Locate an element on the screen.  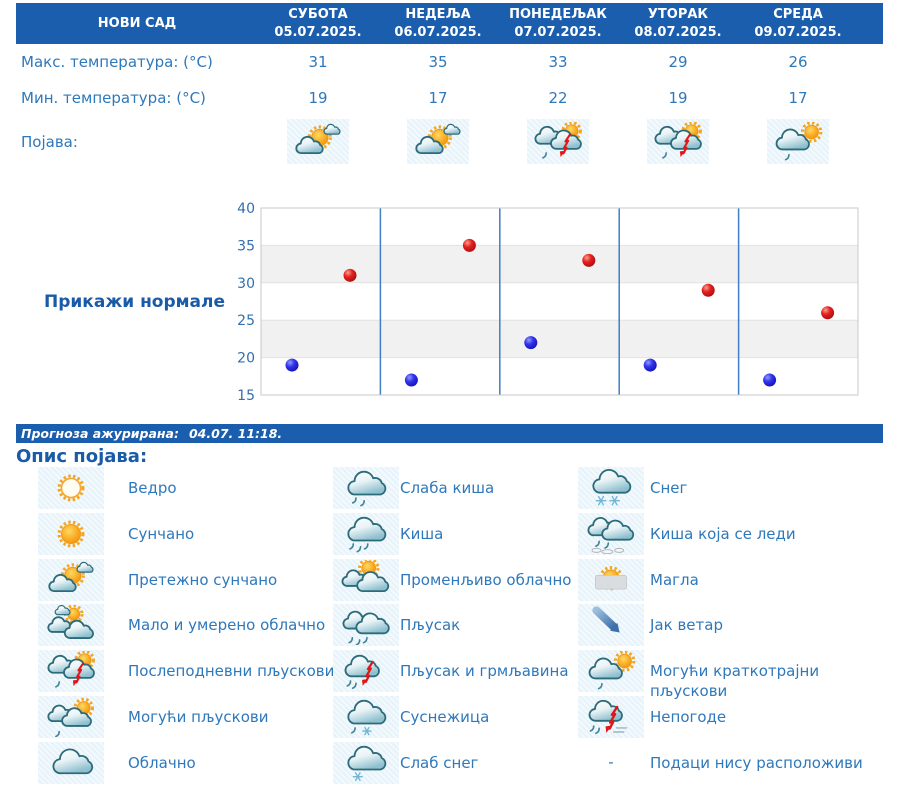
day-name: ПОНЕДЕЉАК is located at coordinates (558, 14).